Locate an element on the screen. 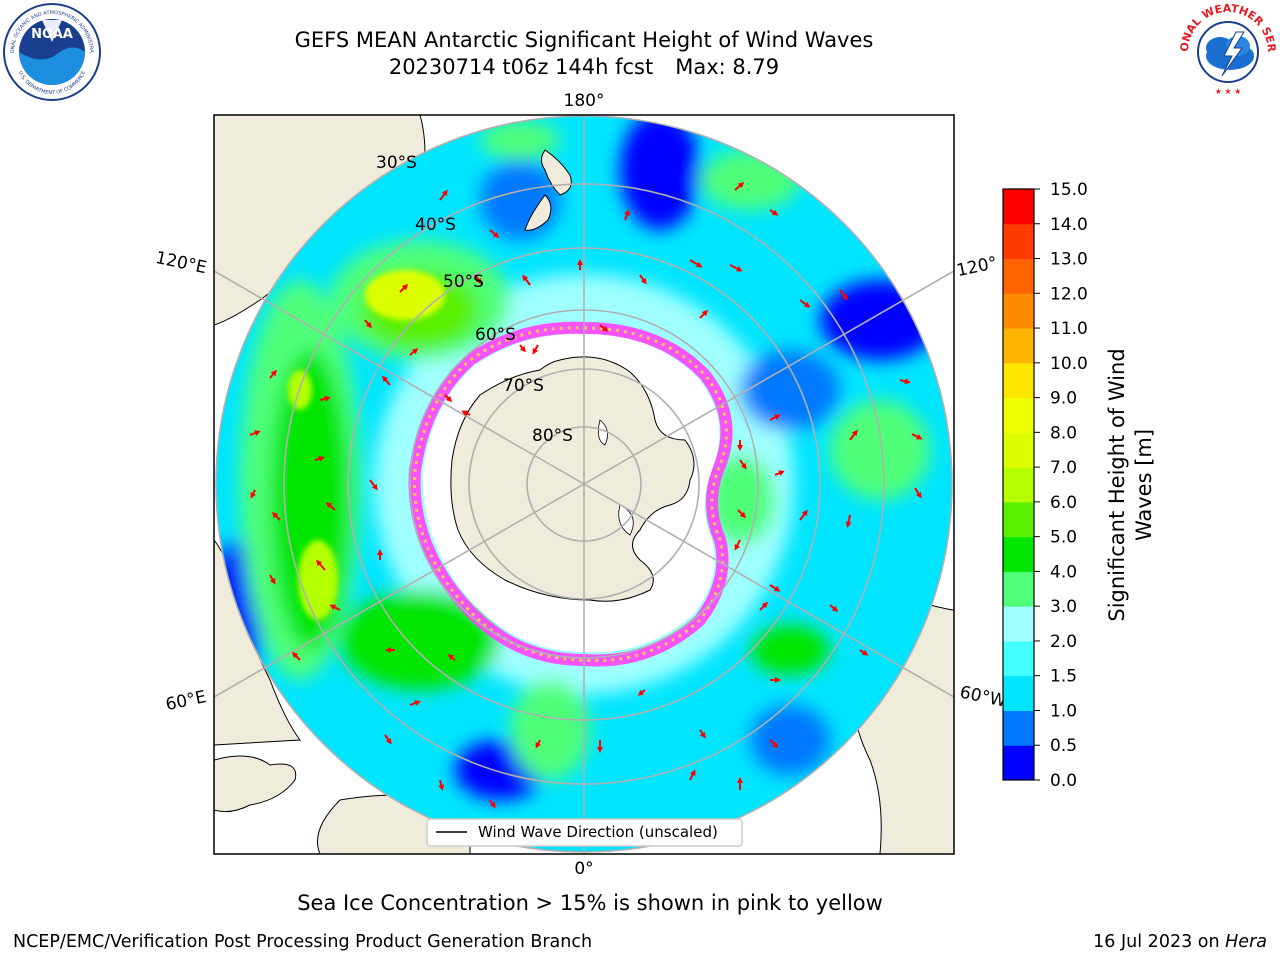  footer-date-text: 16 Jul 2023 on is located at coordinates (1159, 942).